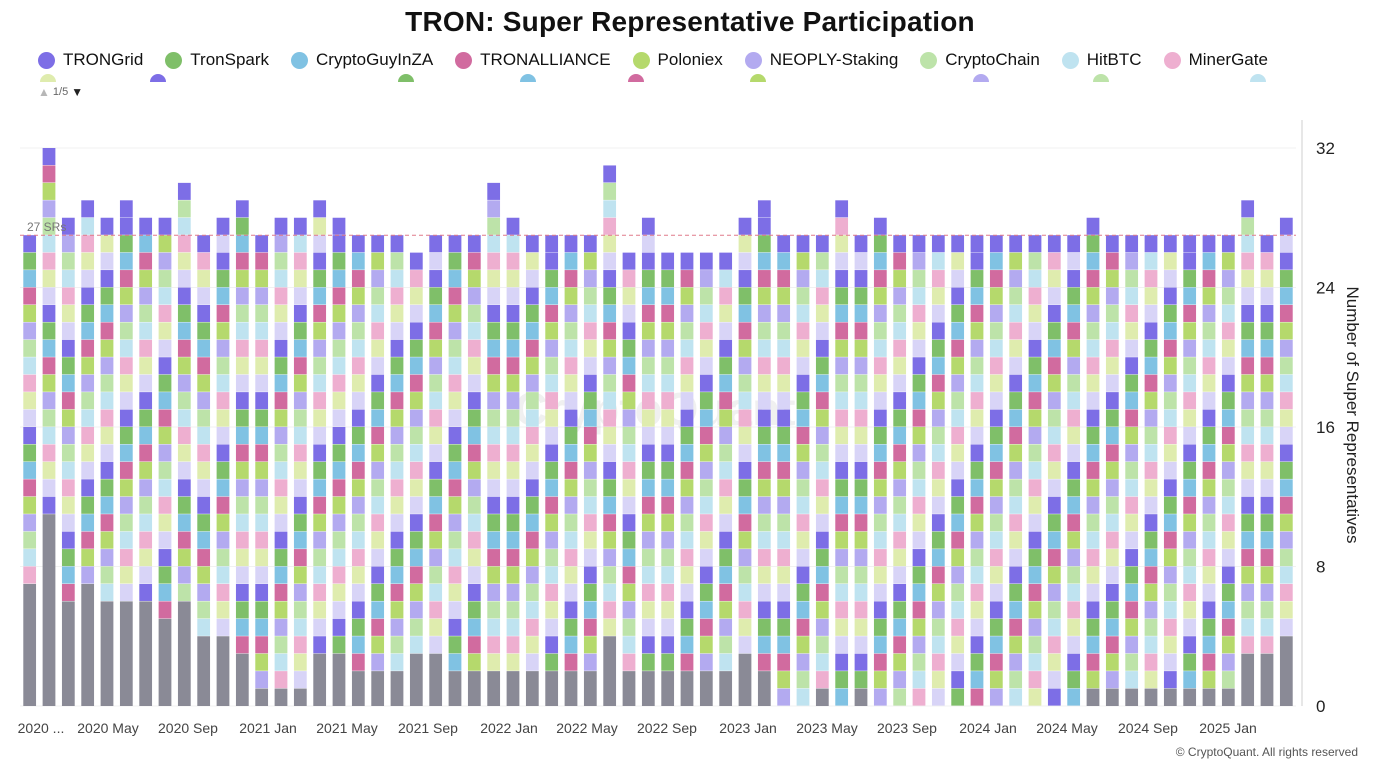 The image size is (1380, 772). Describe the element at coordinates (77, 92) in the screenshot. I see `legend-page-down-icon: ▼` at that location.